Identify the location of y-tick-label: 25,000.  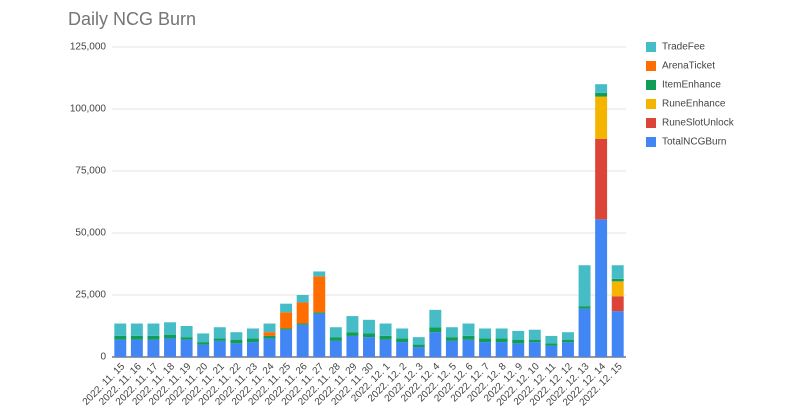
(90, 295).